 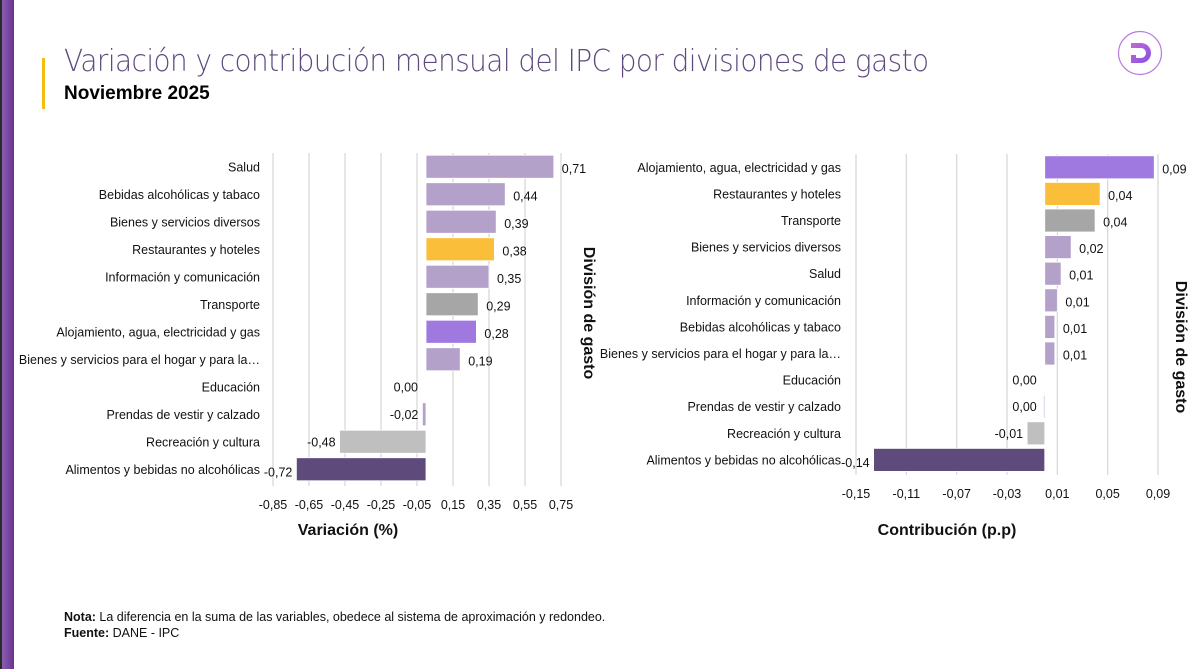 What do you see at coordinates (509, 279) in the screenshot?
I see `value-label: 0,35` at bounding box center [509, 279].